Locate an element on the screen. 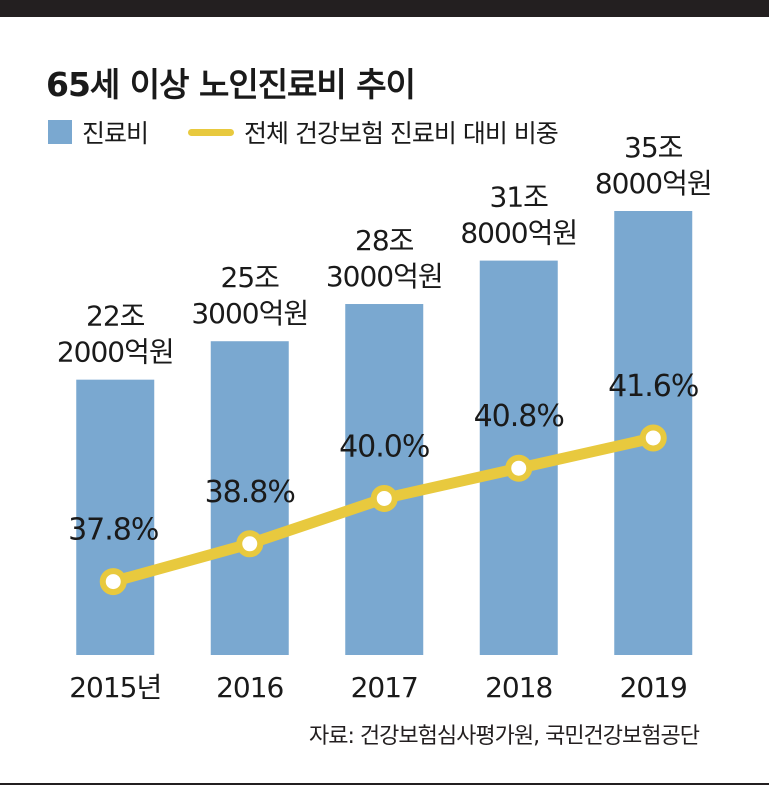  x-tick-label: 2017 is located at coordinates (384, 687).